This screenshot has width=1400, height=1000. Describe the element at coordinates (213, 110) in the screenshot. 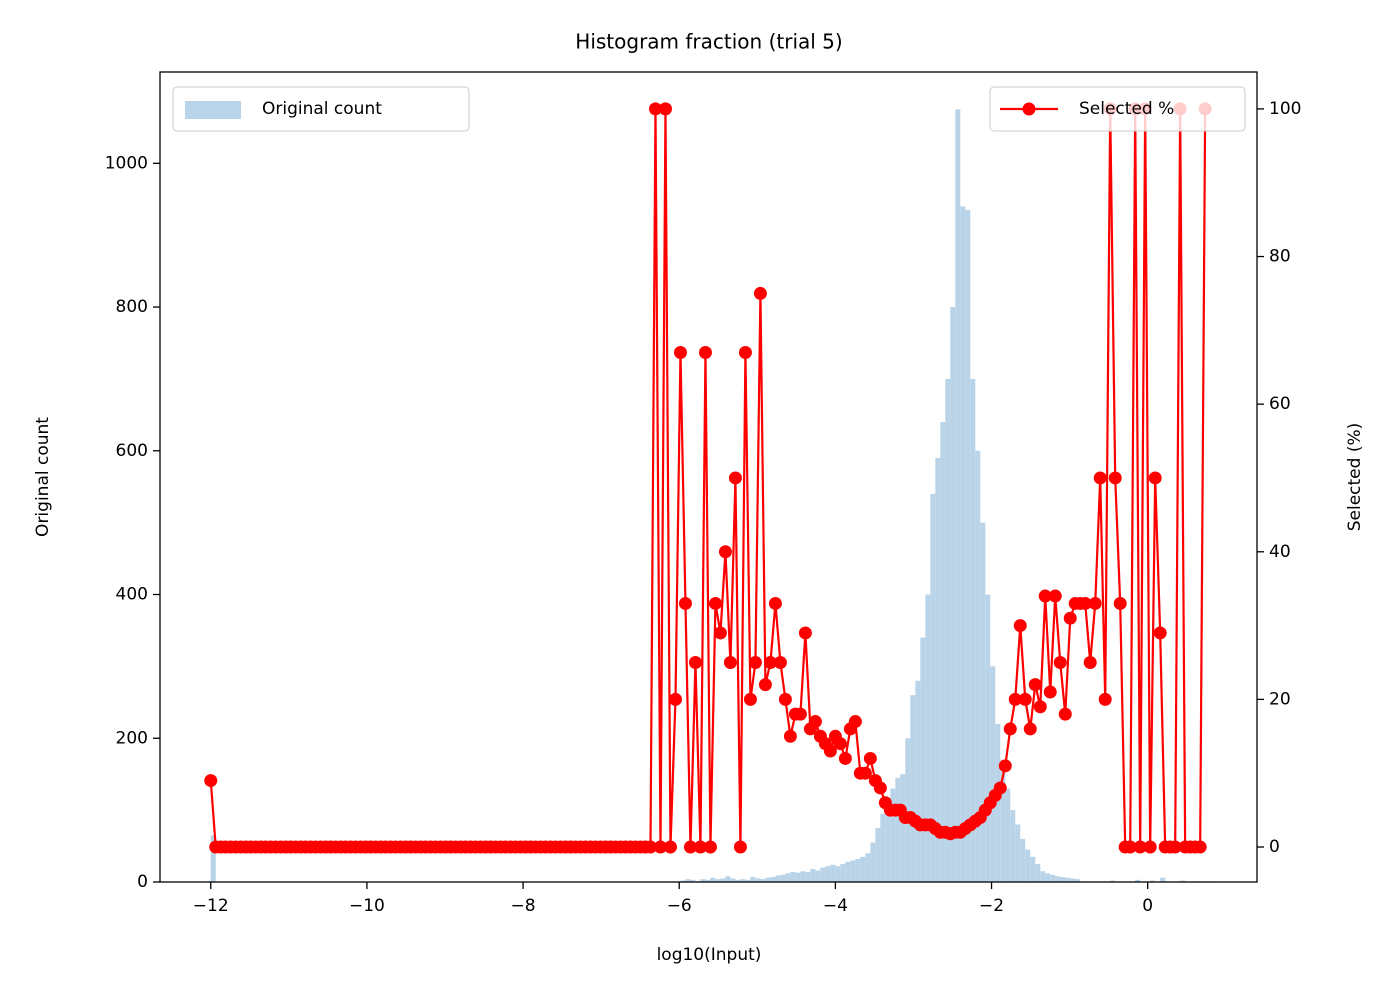

I see `legend-swatch` at that location.